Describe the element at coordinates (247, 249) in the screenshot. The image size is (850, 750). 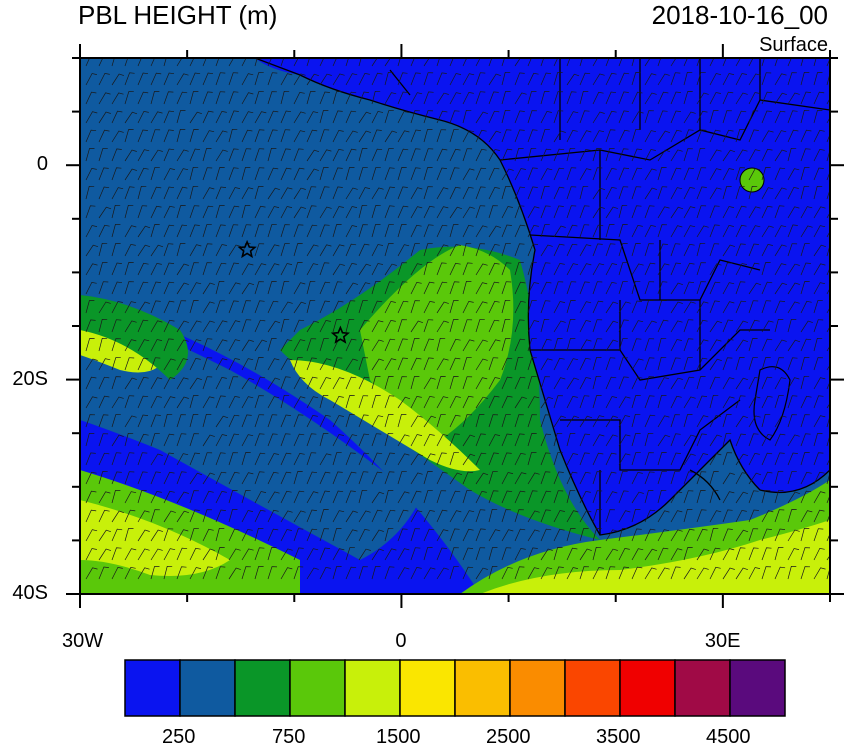
I see `star-marker-ascension` at that location.